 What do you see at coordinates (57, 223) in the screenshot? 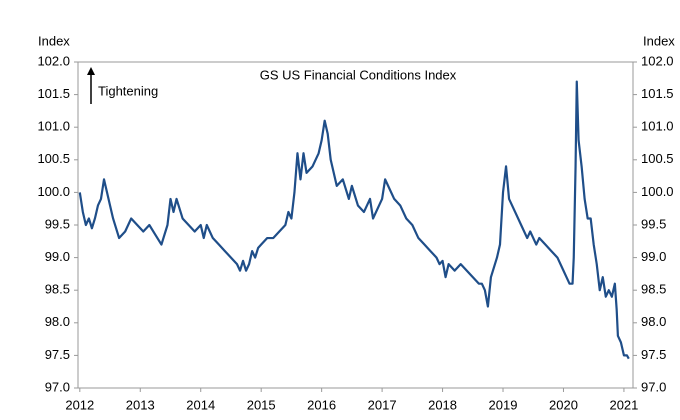
I see `y-tick-label: 99.5` at bounding box center [57, 223].